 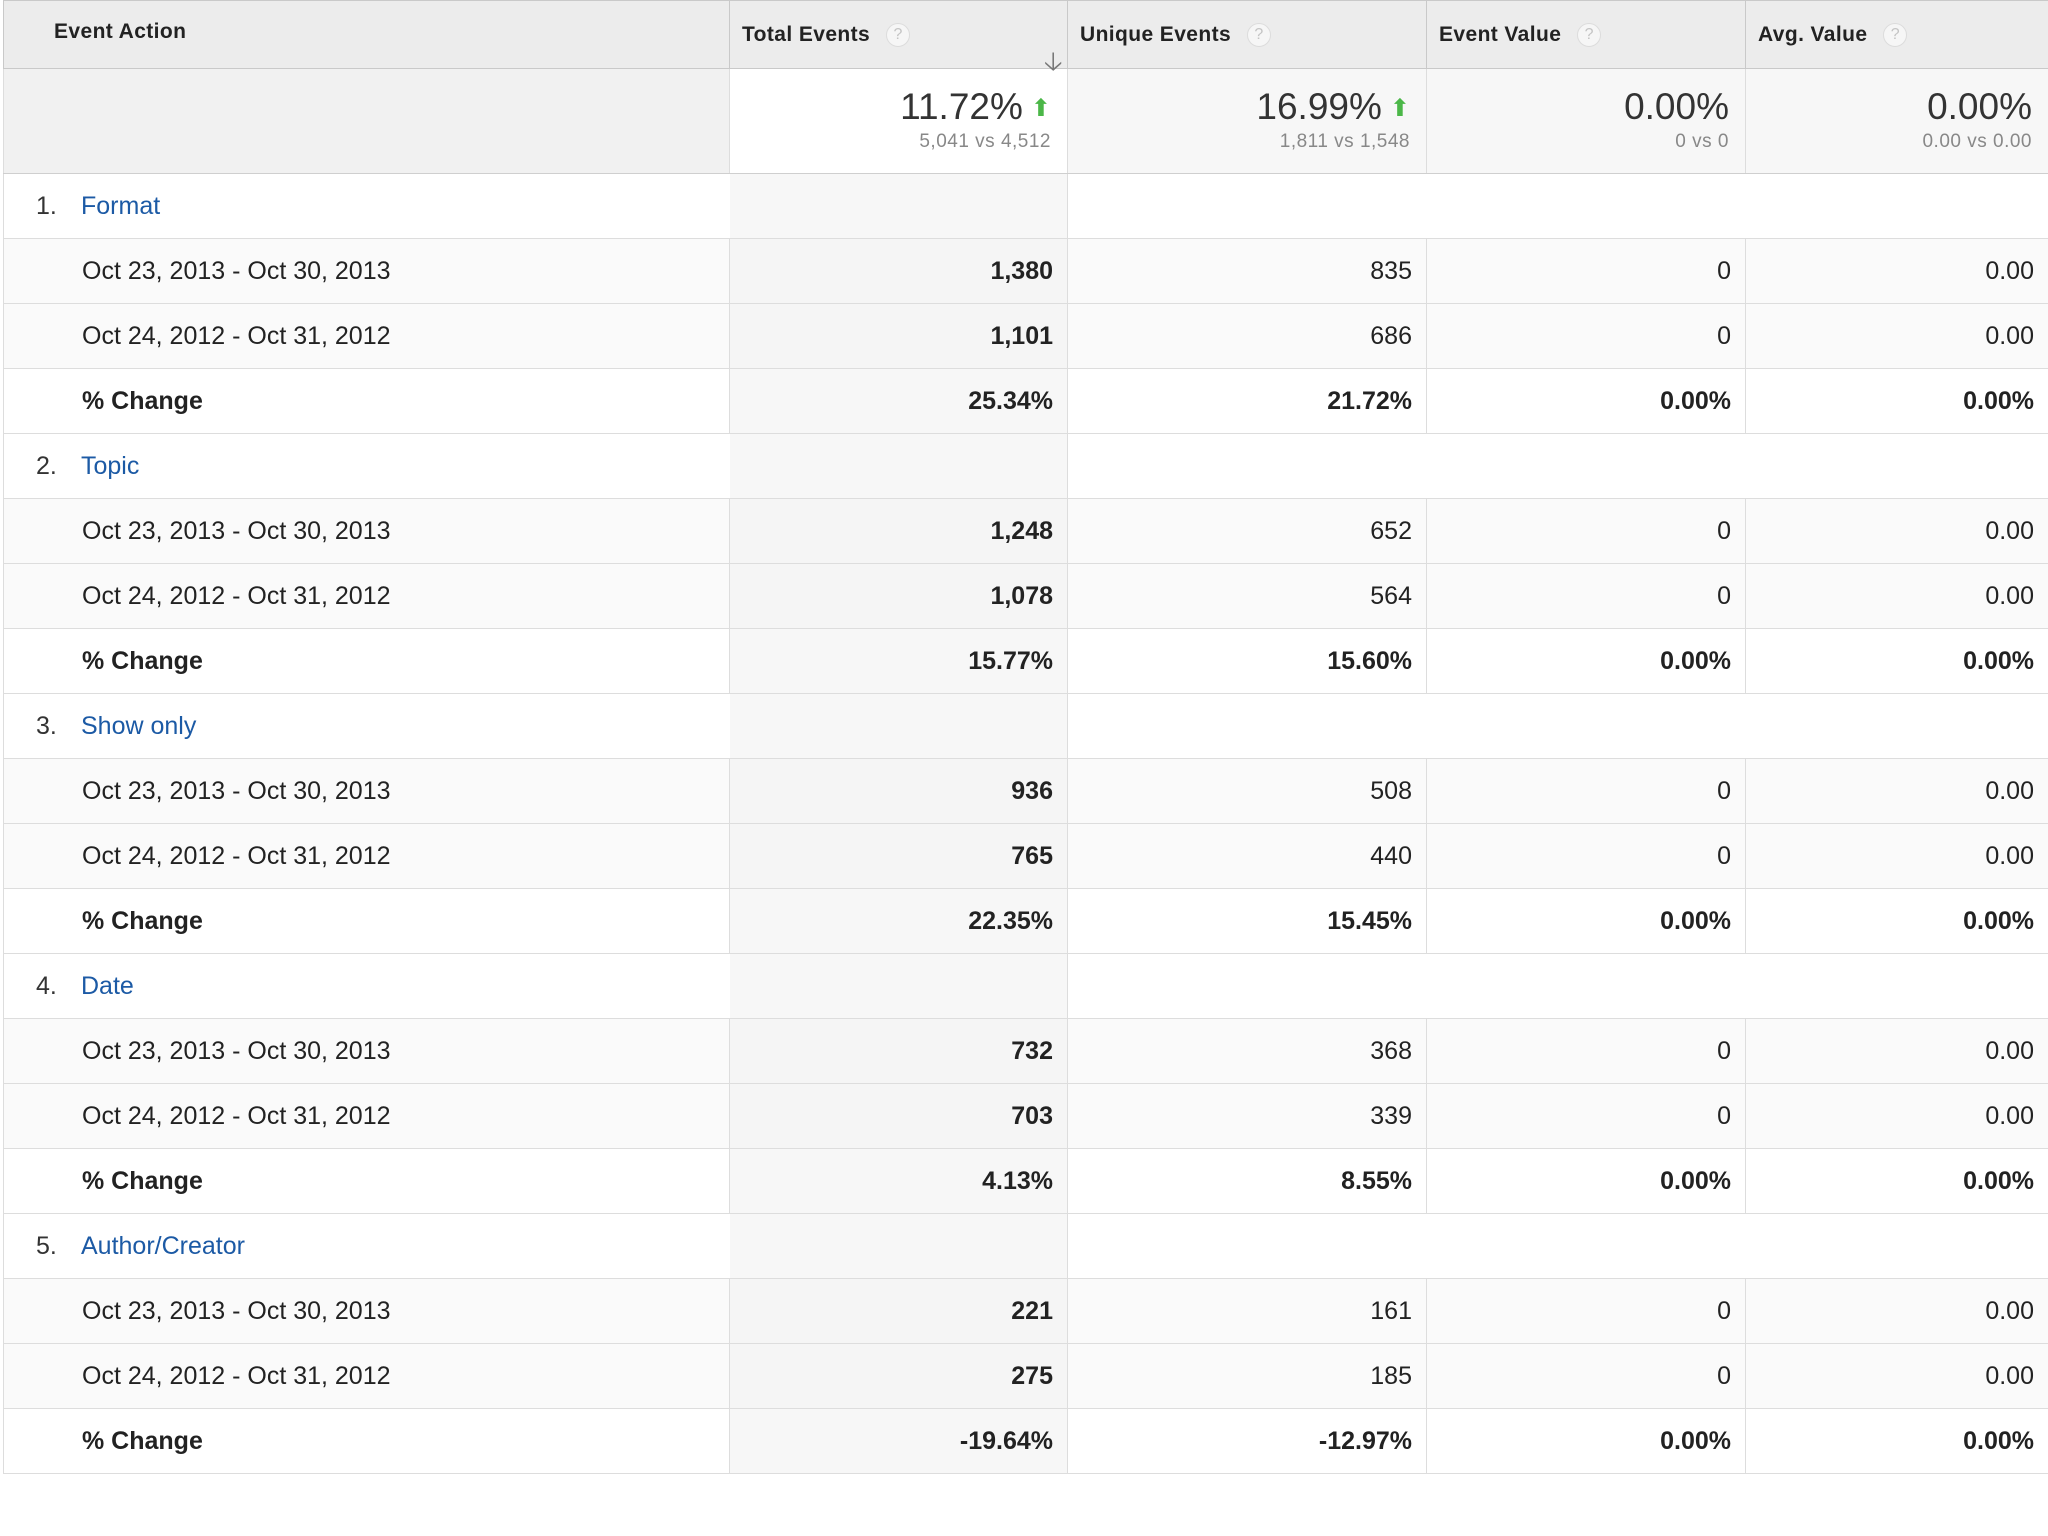 I want to click on summary-total-events-pct: 11.72%, so click(x=961, y=106).